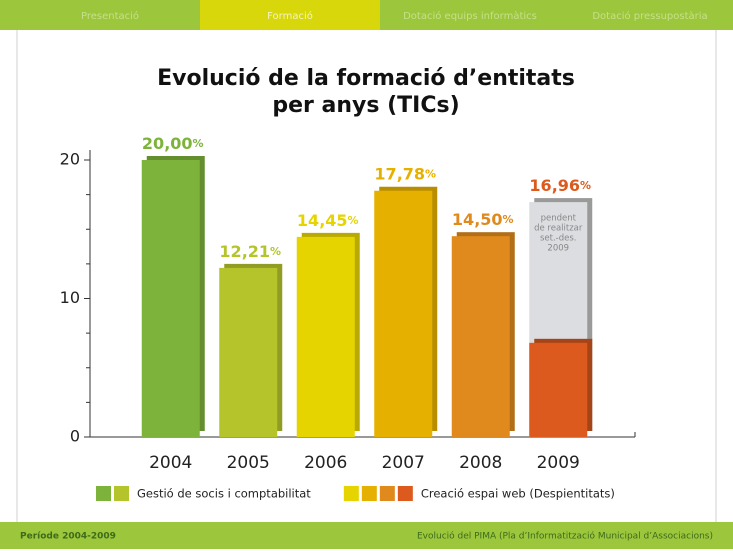 The width and height of the screenshot is (733, 553). What do you see at coordinates (649, 16) in the screenshot?
I see `nav-tab: Dotació pressupostària` at bounding box center [649, 16].